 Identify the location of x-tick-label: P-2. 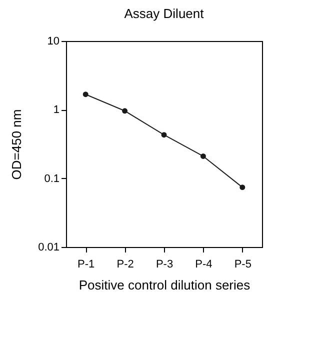
(125, 264).